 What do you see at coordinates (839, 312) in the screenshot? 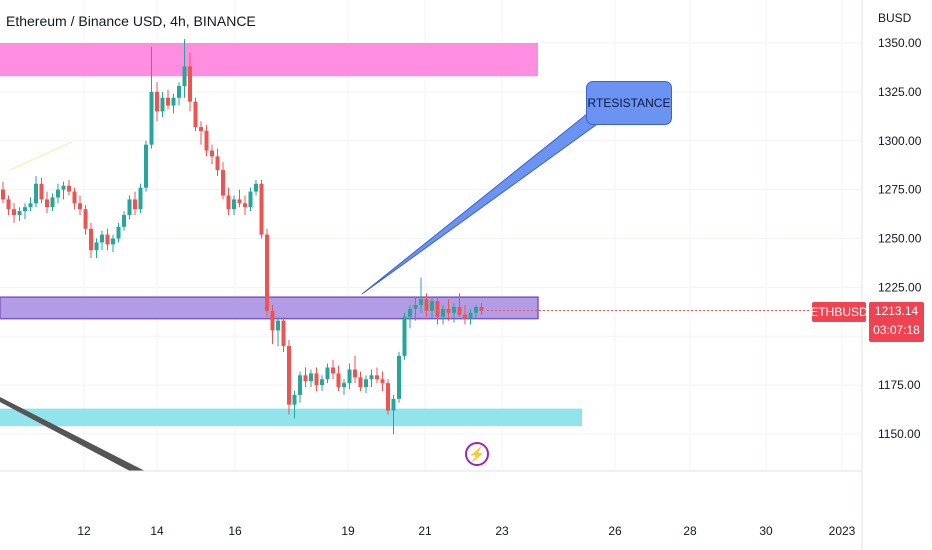
I see `symbol-tag: ETHBUSD` at bounding box center [839, 312].